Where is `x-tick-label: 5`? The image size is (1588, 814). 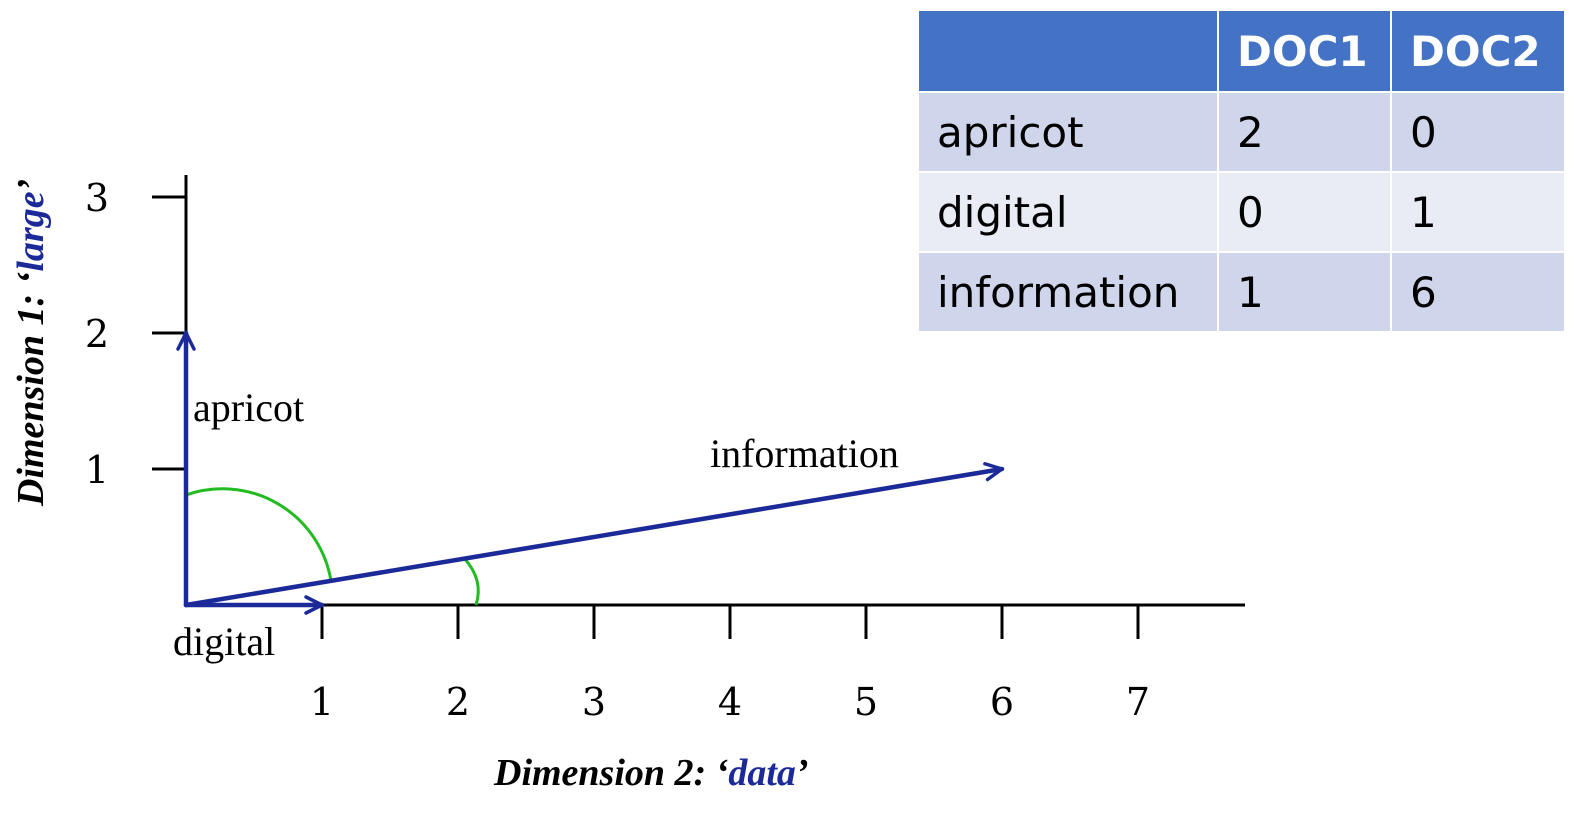
x-tick-label: 5 is located at coordinates (866, 702).